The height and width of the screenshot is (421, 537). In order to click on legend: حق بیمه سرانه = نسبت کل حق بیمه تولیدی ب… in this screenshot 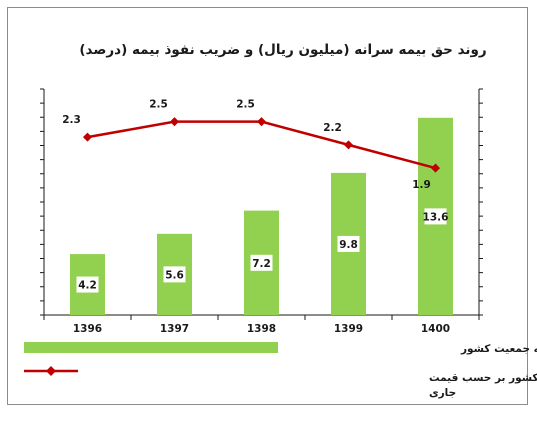, I will do `click(280, 370)`.